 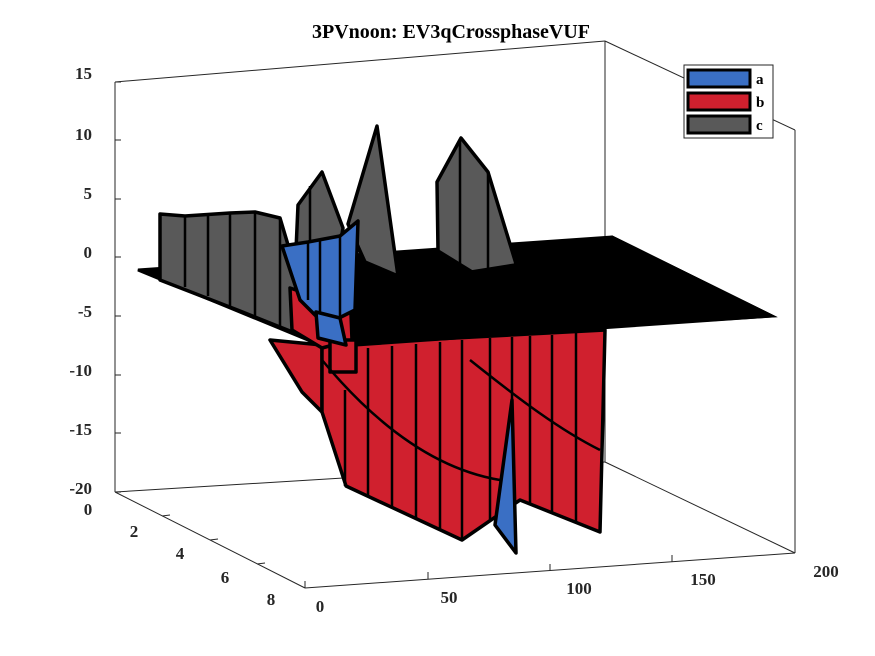 What do you see at coordinates (296, 376) in the screenshot?
I see `series-b-left-wedge` at bounding box center [296, 376].